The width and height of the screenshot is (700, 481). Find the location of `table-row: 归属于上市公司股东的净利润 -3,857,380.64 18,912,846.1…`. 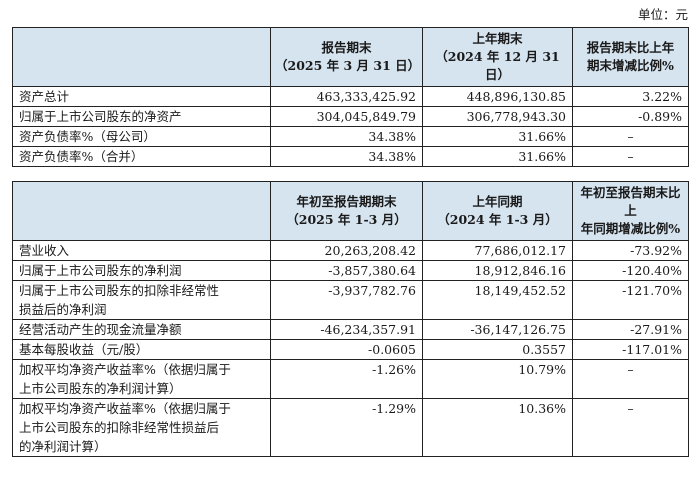

table-row: 归属于上市公司股东的净利润 -3,857,380.64 18,912,846.1… is located at coordinates (350, 270).